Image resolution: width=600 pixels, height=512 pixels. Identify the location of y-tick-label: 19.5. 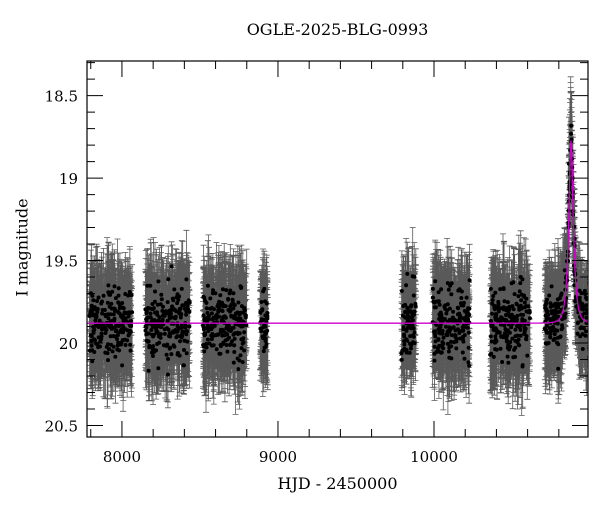
(61, 262).